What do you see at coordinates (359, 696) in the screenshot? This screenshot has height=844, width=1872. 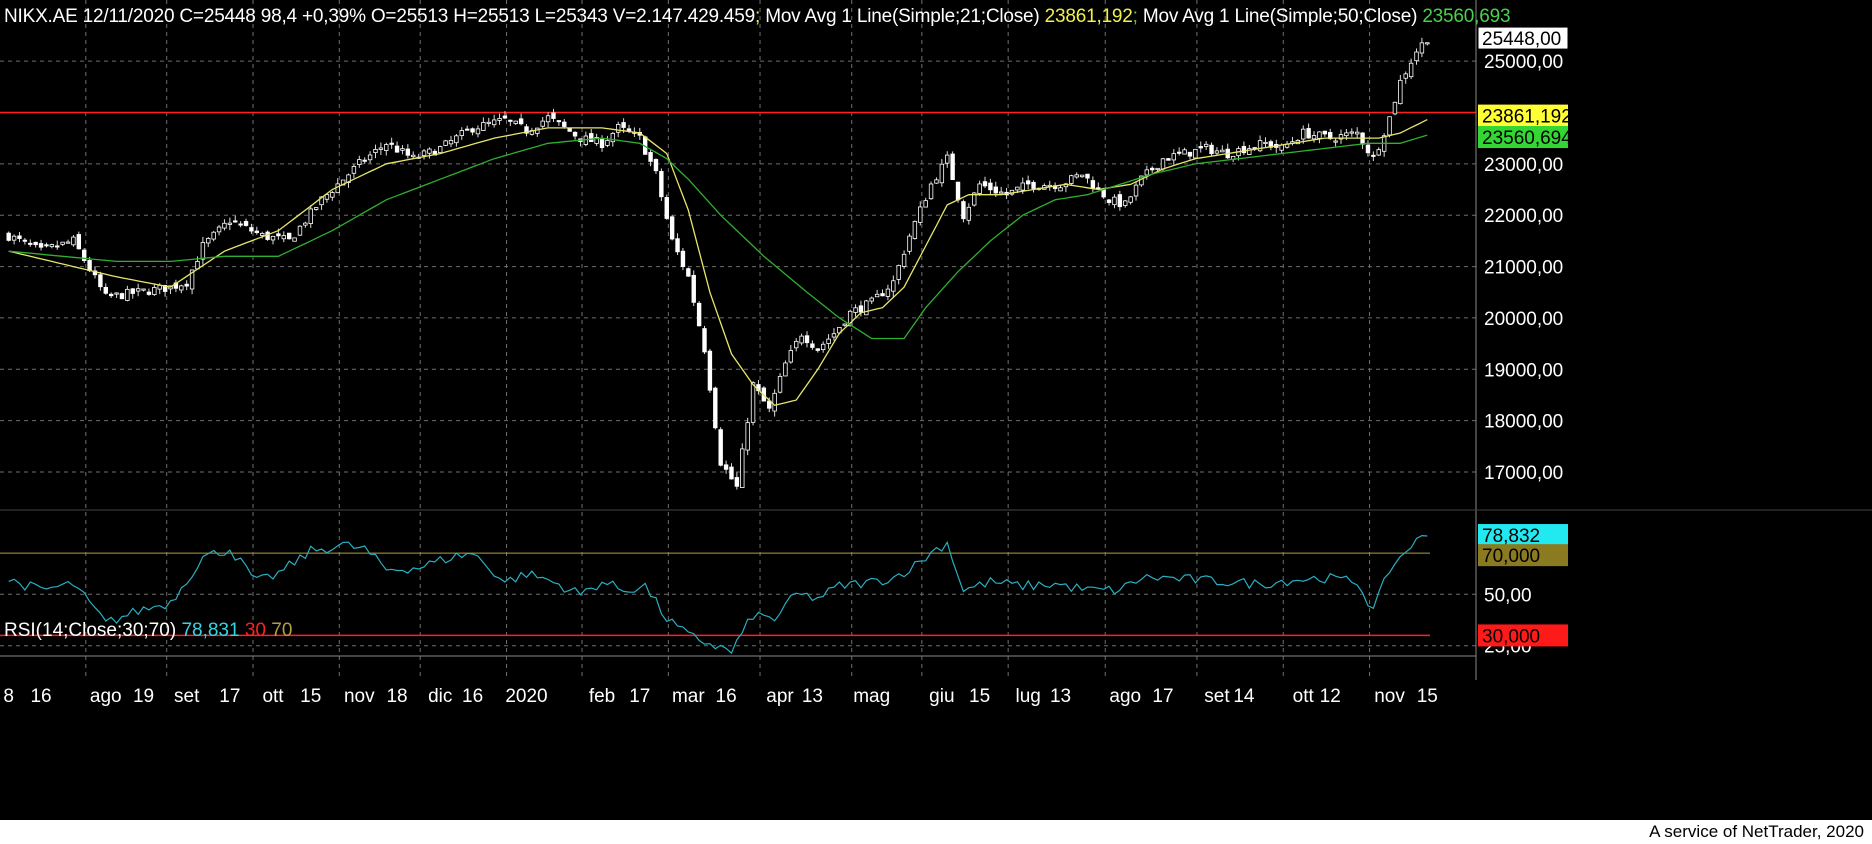 I see `time-tick-label: nov` at bounding box center [359, 696].